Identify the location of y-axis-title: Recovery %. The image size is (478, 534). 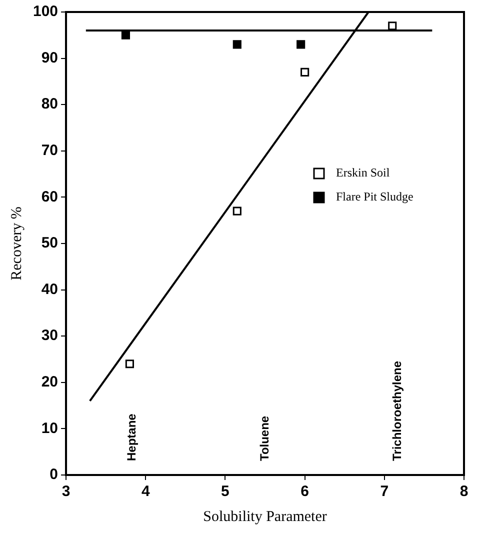
(16, 243).